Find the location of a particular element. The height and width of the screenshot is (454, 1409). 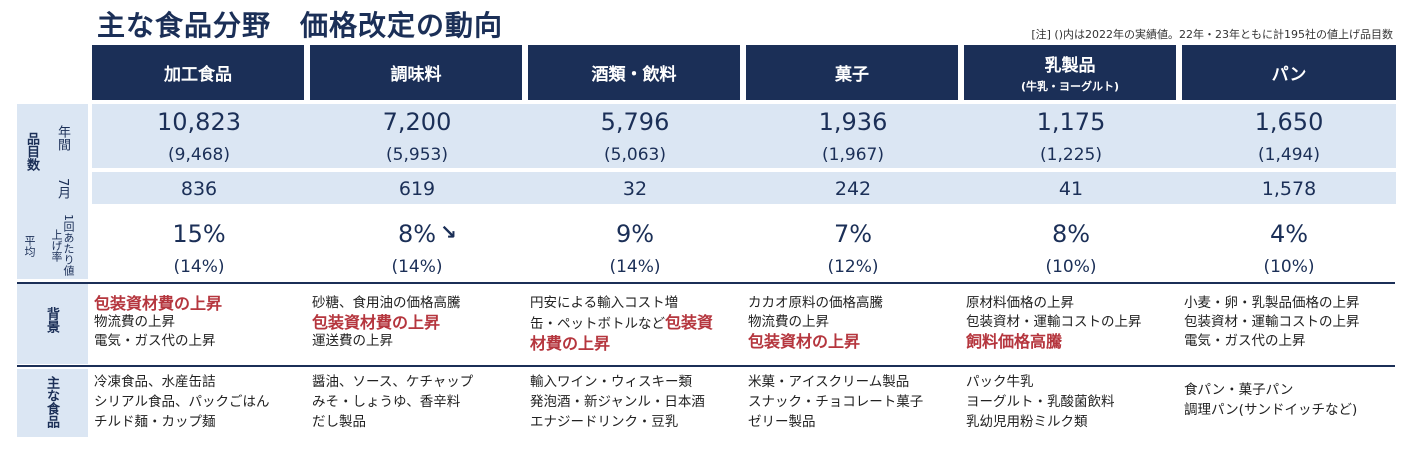

background-item: 飼料価格高騰 is located at coordinates (1014, 341).